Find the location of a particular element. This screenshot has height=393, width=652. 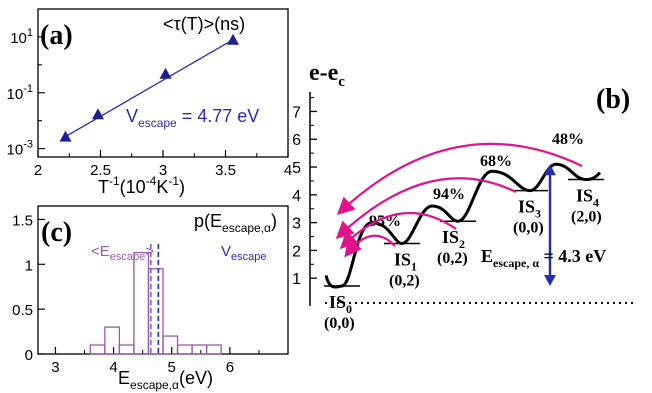

panel-c-v-escape-label: Vescape is located at coordinates (244, 253).